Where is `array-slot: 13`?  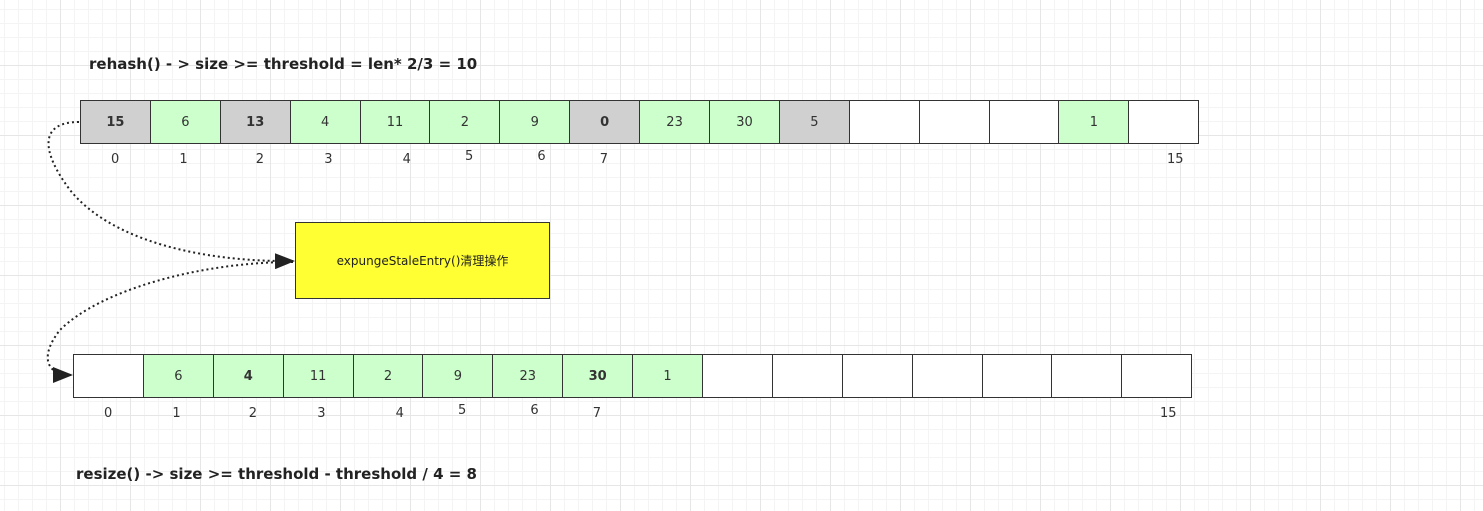
array-slot: 13 is located at coordinates (255, 122).